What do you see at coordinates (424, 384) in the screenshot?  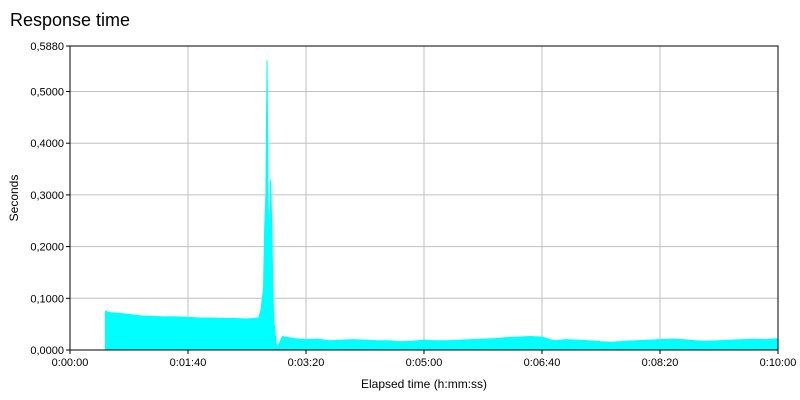 I see `x-axis-label: Elapsed time (h:mm:ss)` at bounding box center [424, 384].